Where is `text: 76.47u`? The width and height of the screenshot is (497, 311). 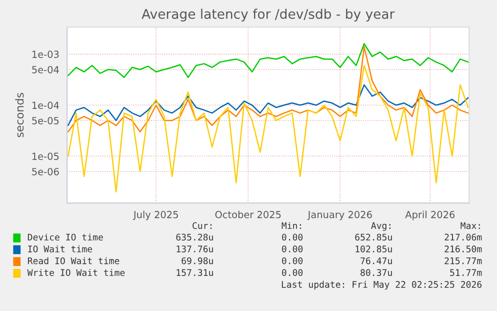
text: 76.47u is located at coordinates (376, 260).